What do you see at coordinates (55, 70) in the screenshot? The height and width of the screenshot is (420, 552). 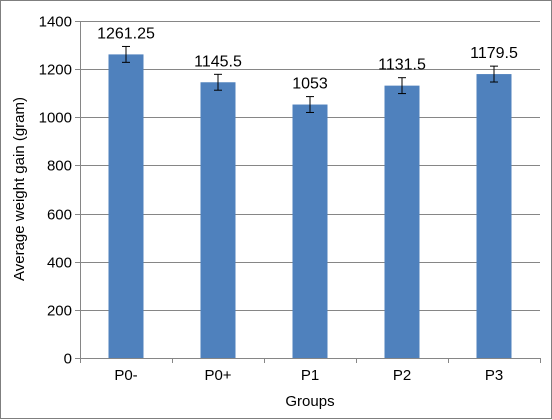 I see `y-tick-label: 1200` at bounding box center [55, 70].